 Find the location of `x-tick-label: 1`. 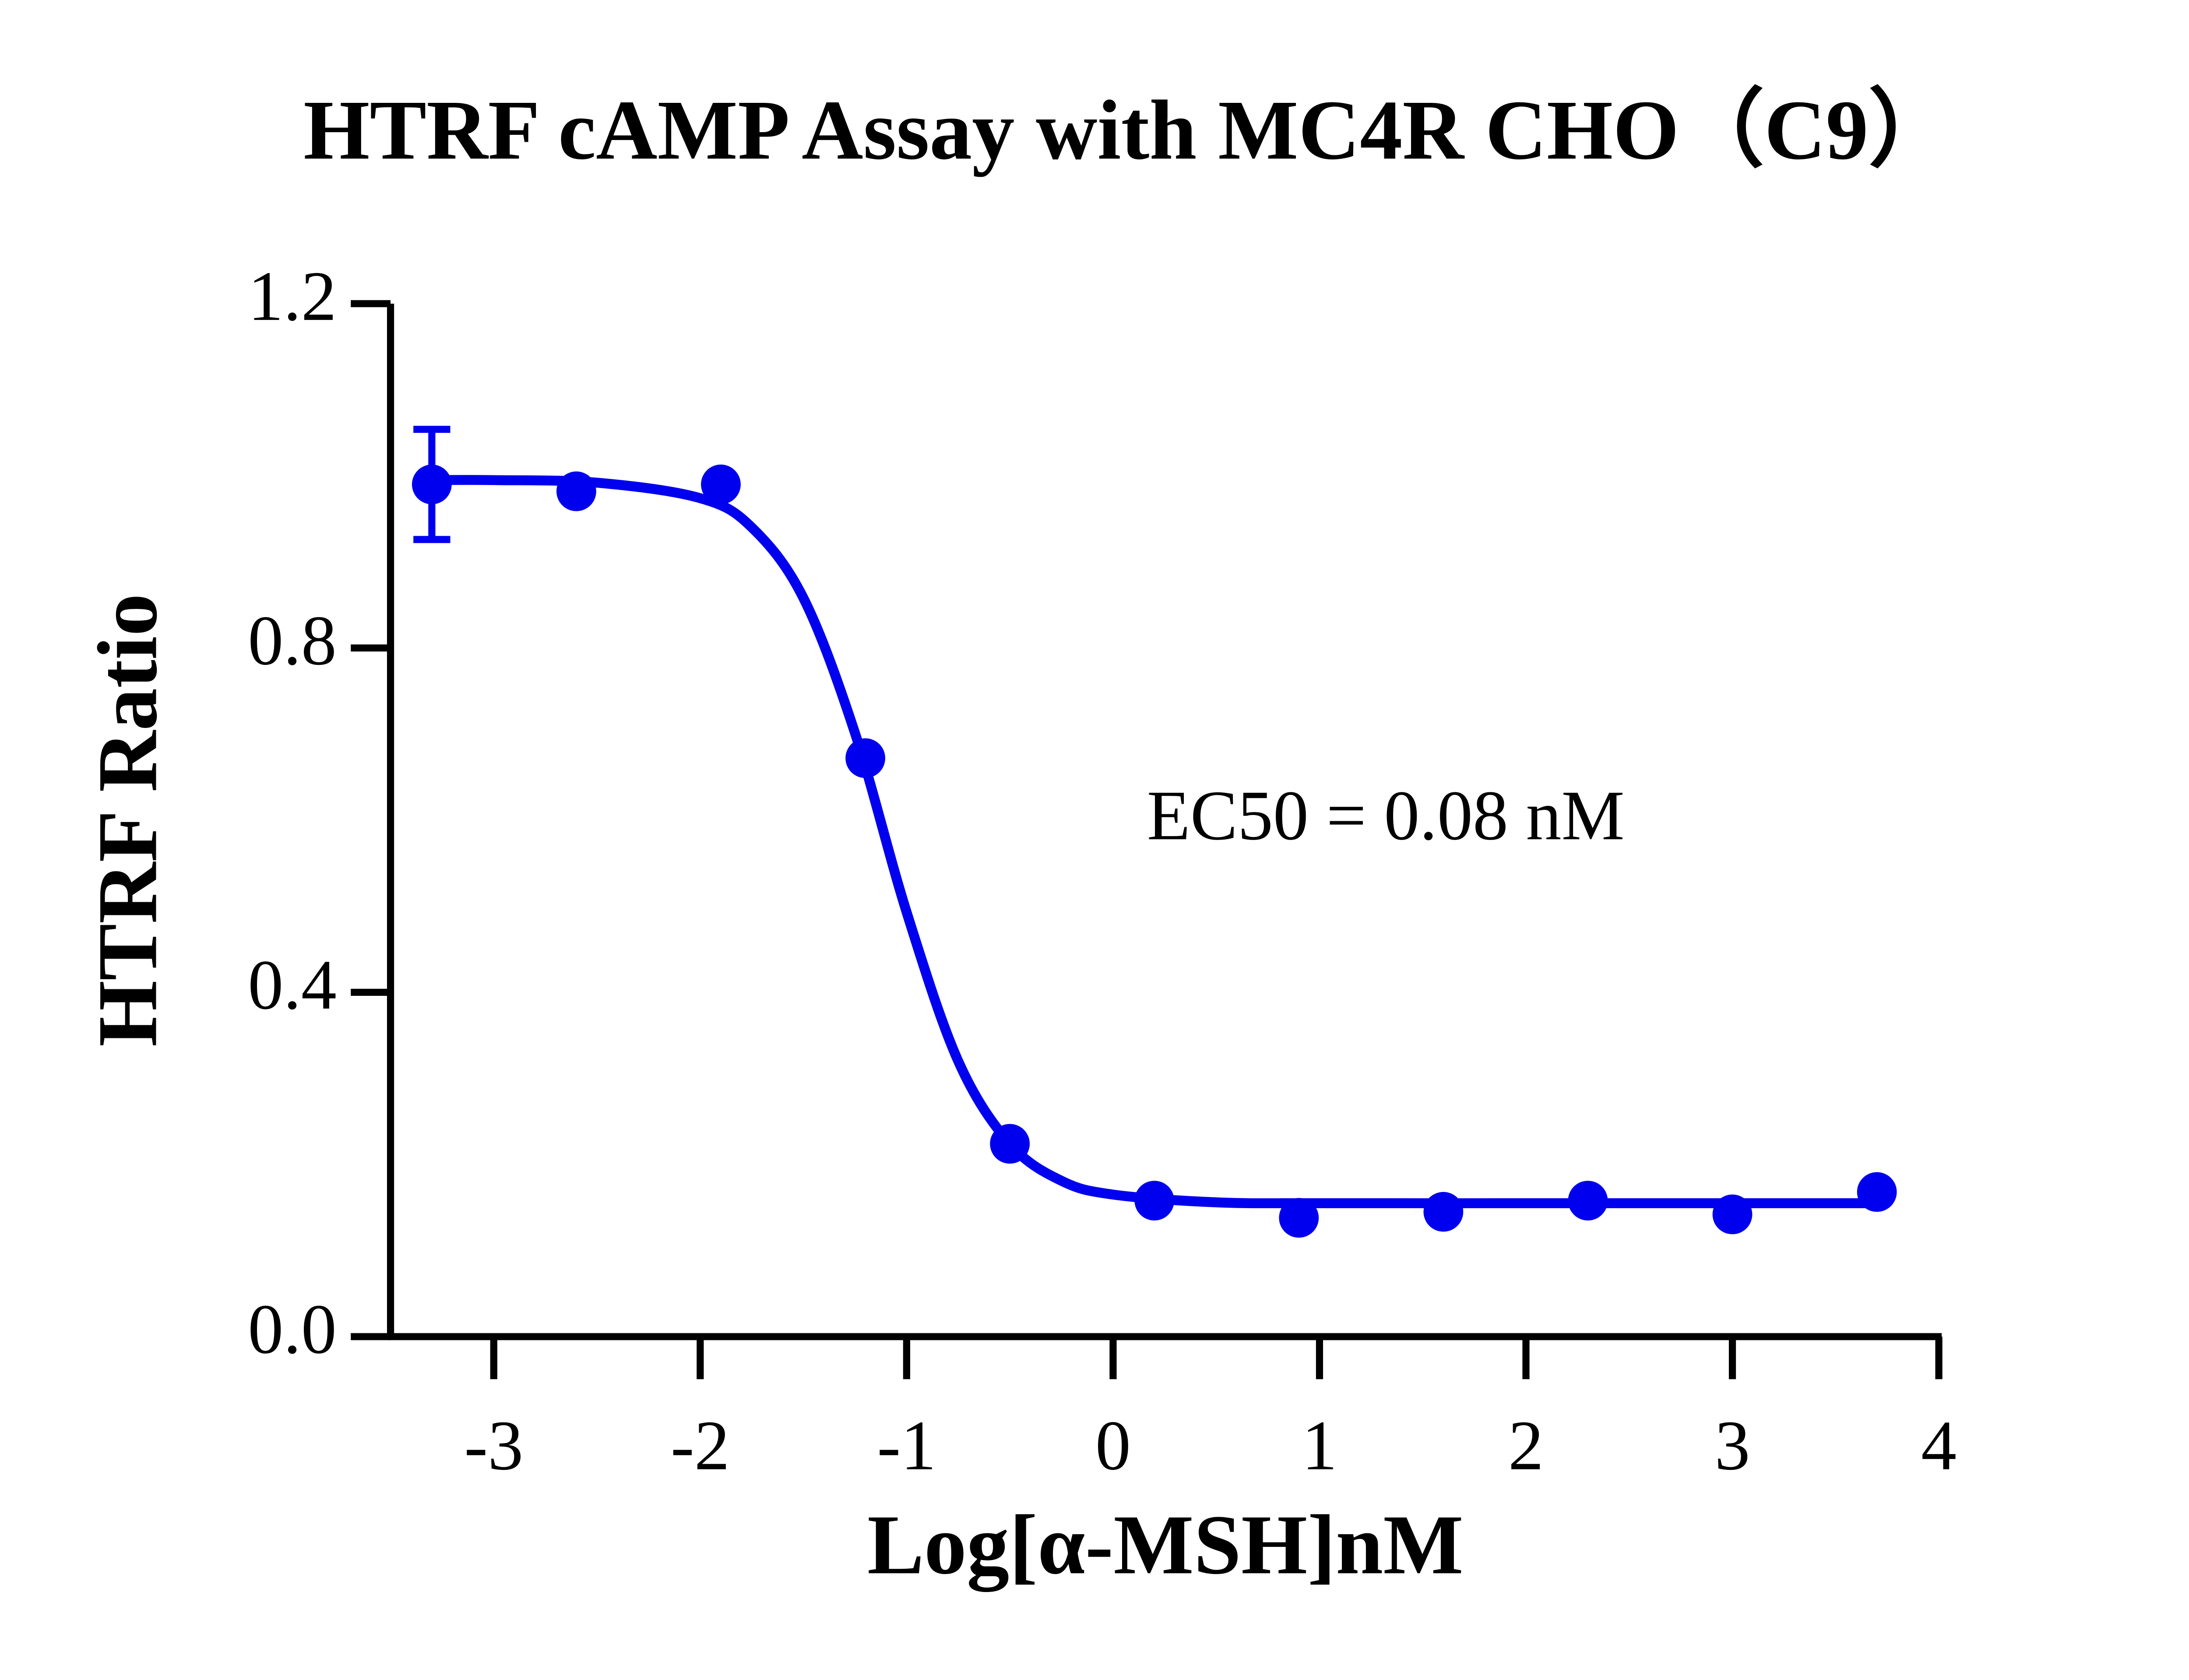

x-tick-label: 1 is located at coordinates (1319, 1446).